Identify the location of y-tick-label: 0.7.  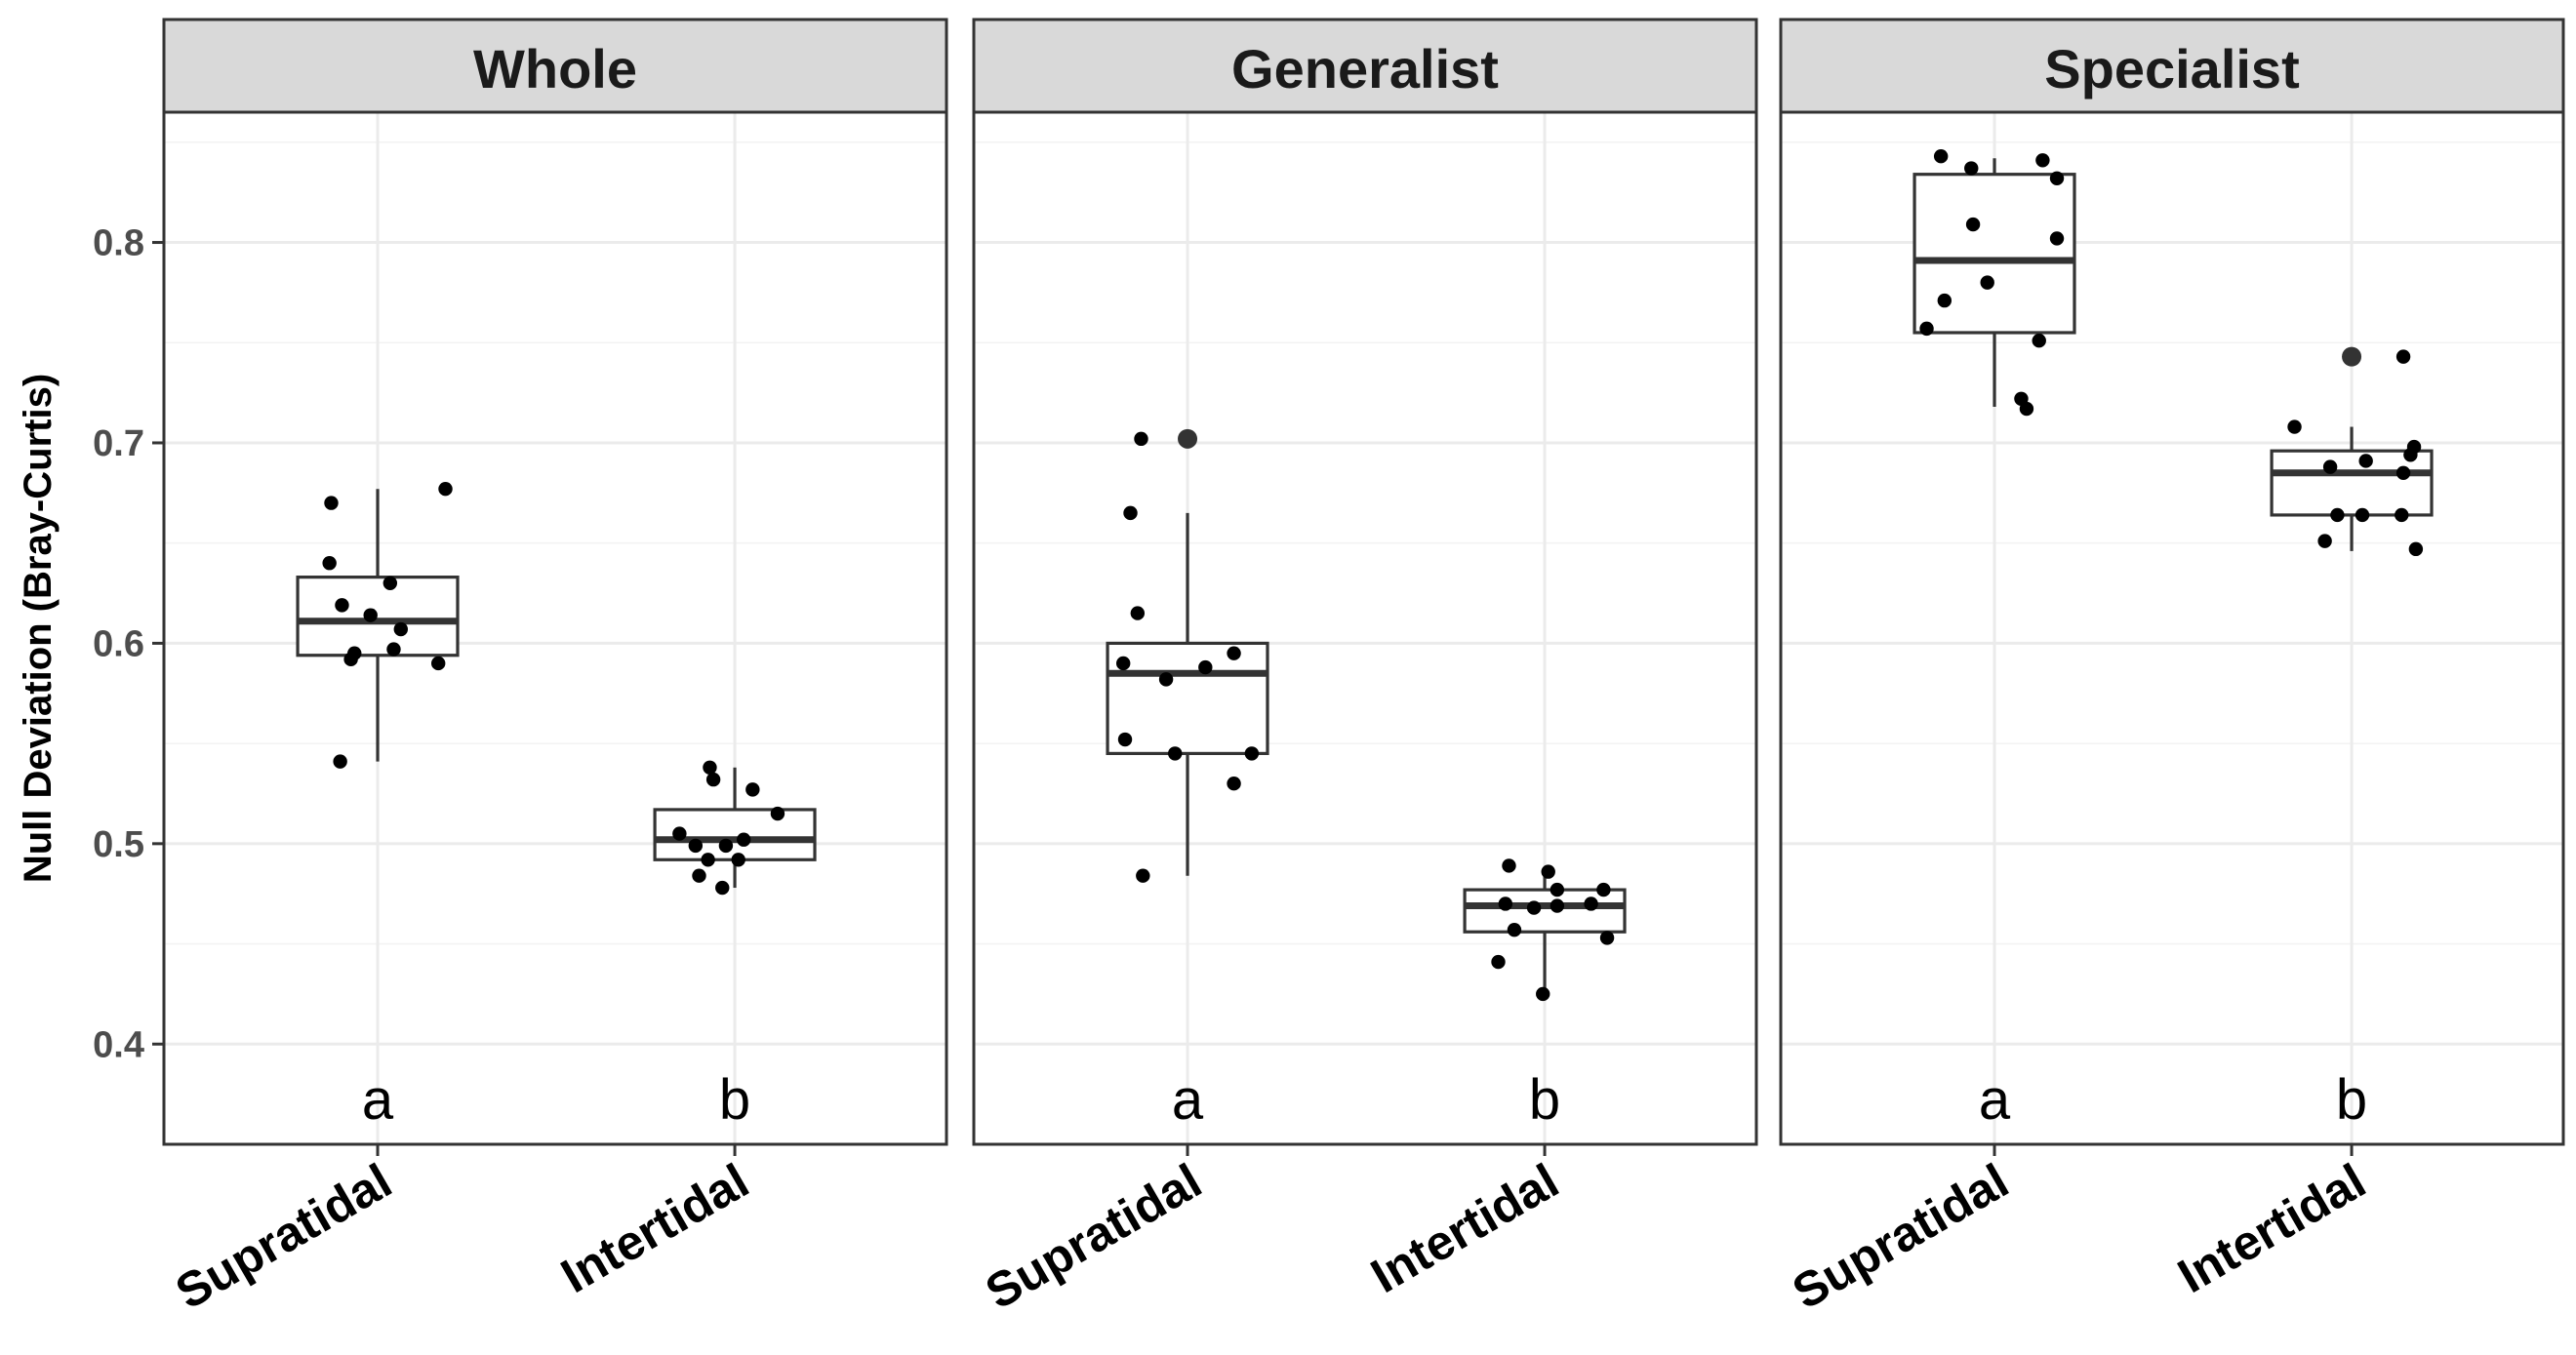
(118, 444).